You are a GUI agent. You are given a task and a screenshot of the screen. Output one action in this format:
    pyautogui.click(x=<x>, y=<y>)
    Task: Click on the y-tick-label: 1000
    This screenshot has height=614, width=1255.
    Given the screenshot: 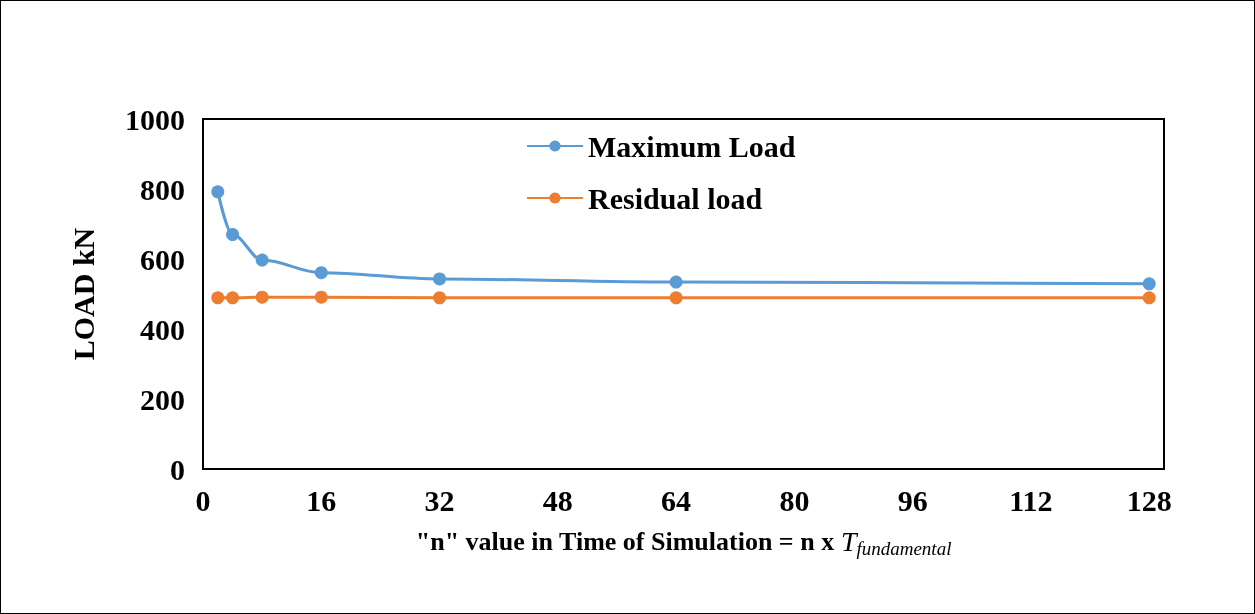 What is the action you would take?
    pyautogui.click(x=155, y=119)
    